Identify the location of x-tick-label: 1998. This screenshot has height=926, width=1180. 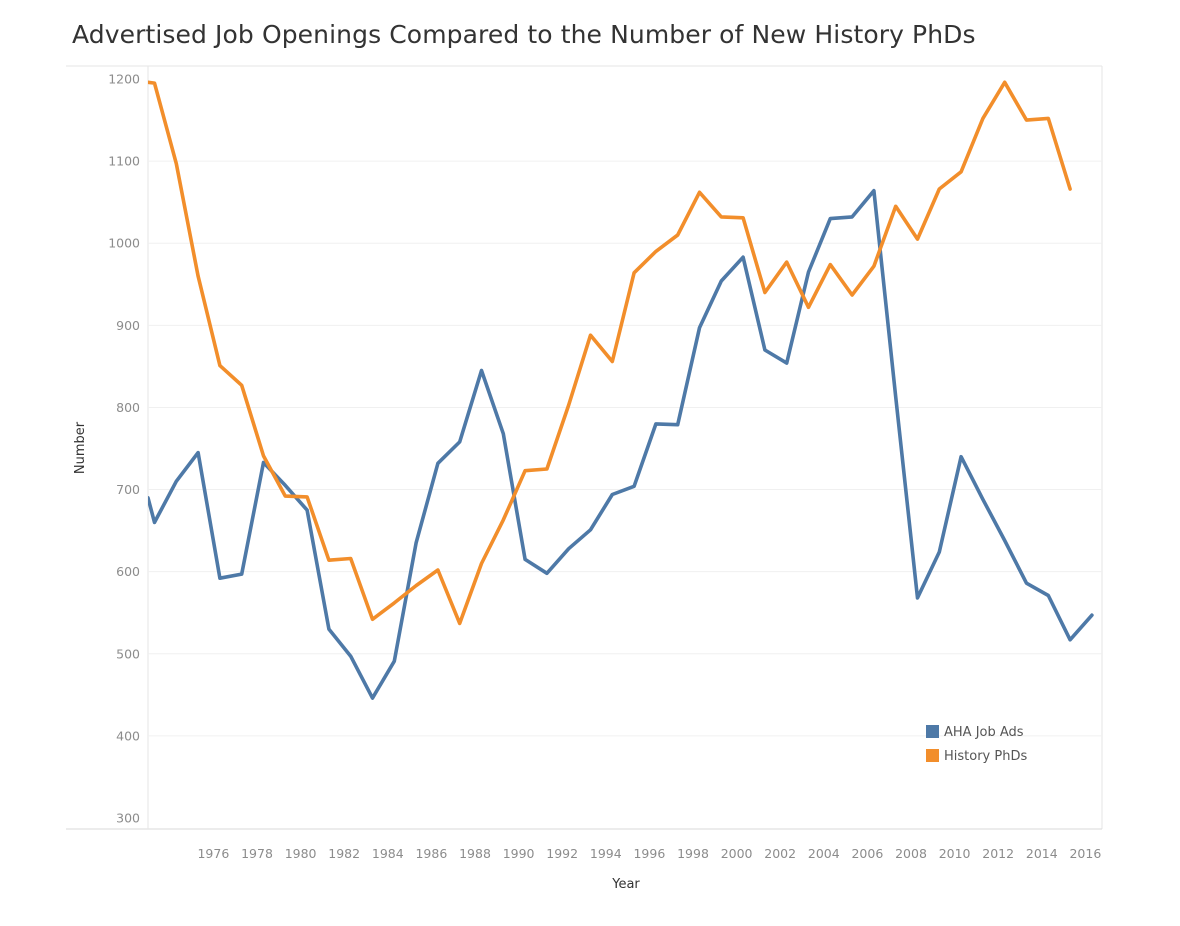
(693, 853).